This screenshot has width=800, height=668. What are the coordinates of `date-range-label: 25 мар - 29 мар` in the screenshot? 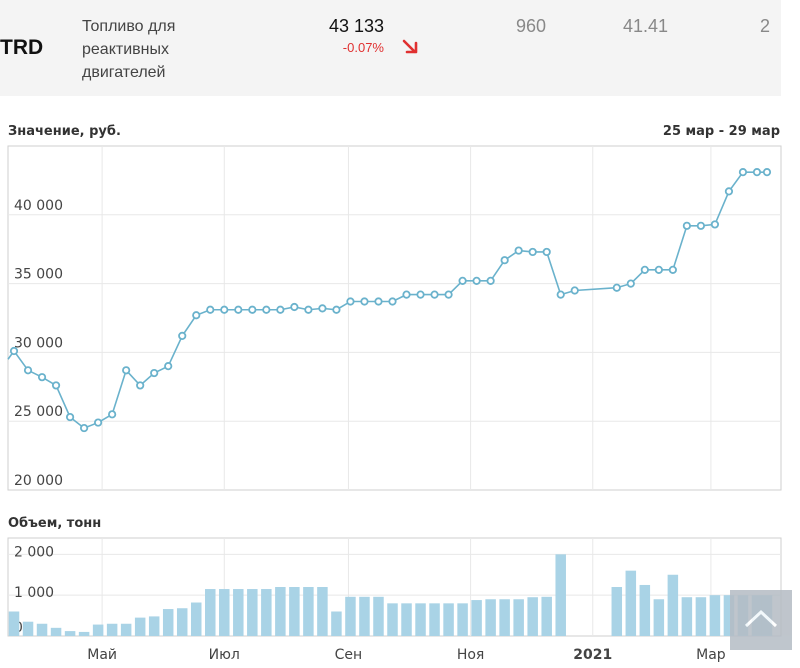 It's located at (721, 131).